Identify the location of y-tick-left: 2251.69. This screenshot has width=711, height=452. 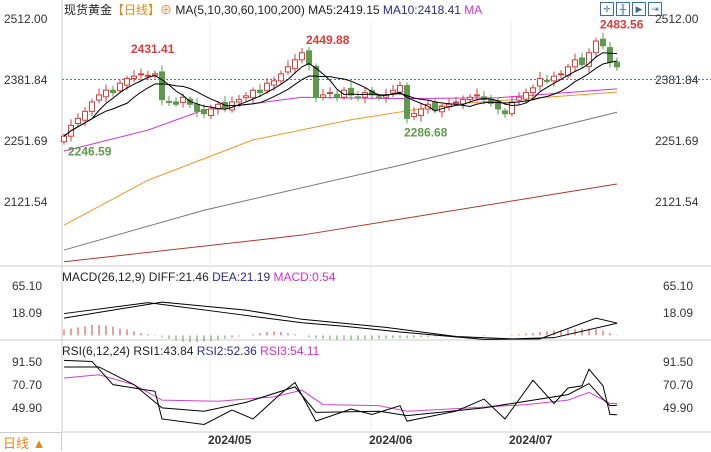
(26, 141).